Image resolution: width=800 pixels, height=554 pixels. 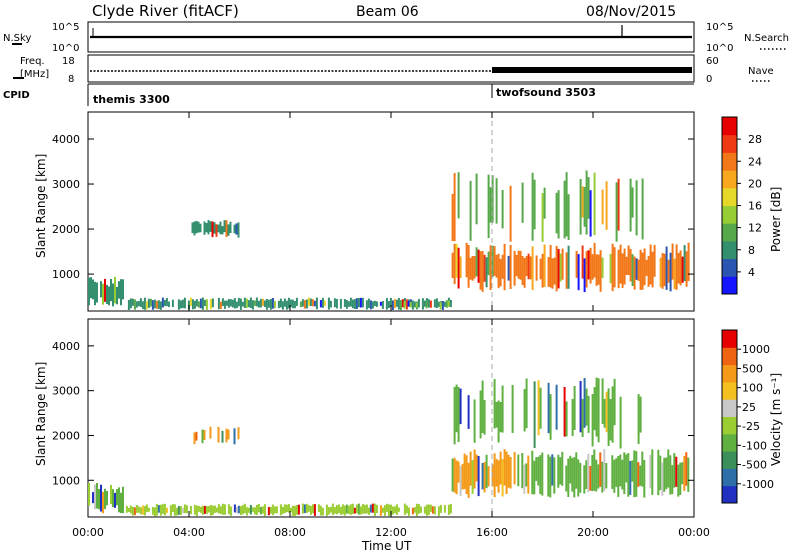 What do you see at coordinates (393, 69) in the screenshot?
I see `freq-nave-panel: Freq. [MHz] 18 8 60 0 Nave` at bounding box center [393, 69].